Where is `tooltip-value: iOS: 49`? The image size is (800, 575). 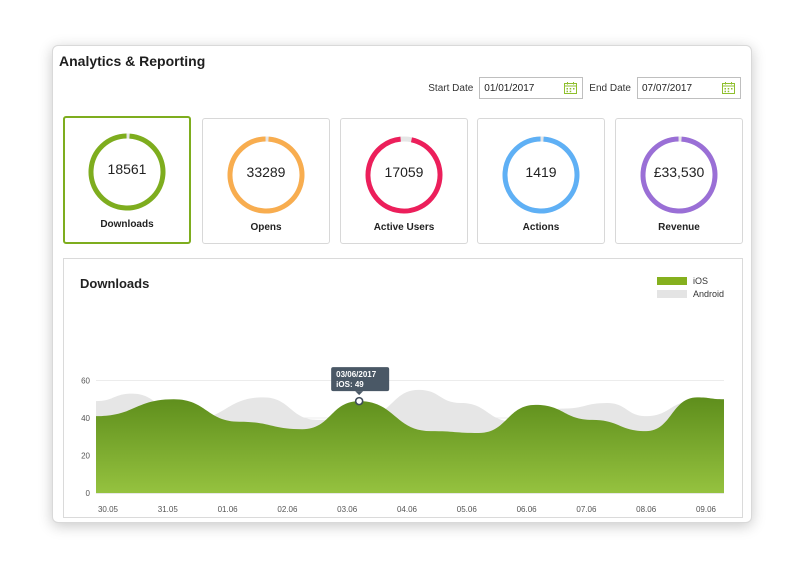
tooltip-value: iOS: 49 is located at coordinates (350, 384).